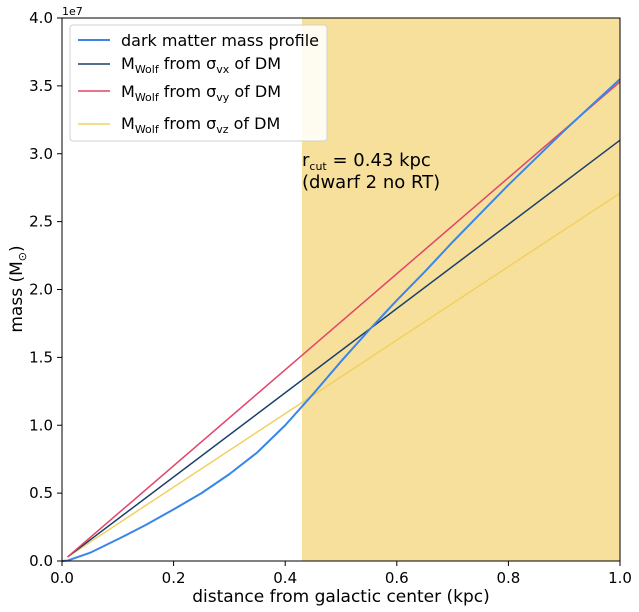 Image resolution: width=639 pixels, height=612 pixels. Describe the element at coordinates (371, 182) in the screenshot. I see `annotation-line-2: (dwarf 2 no RT)` at that location.